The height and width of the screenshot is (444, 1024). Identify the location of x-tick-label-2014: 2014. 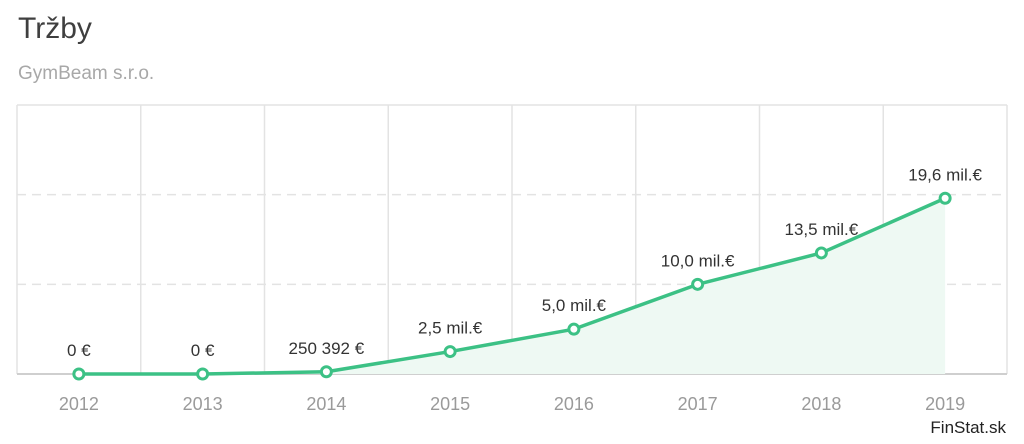
(326, 404).